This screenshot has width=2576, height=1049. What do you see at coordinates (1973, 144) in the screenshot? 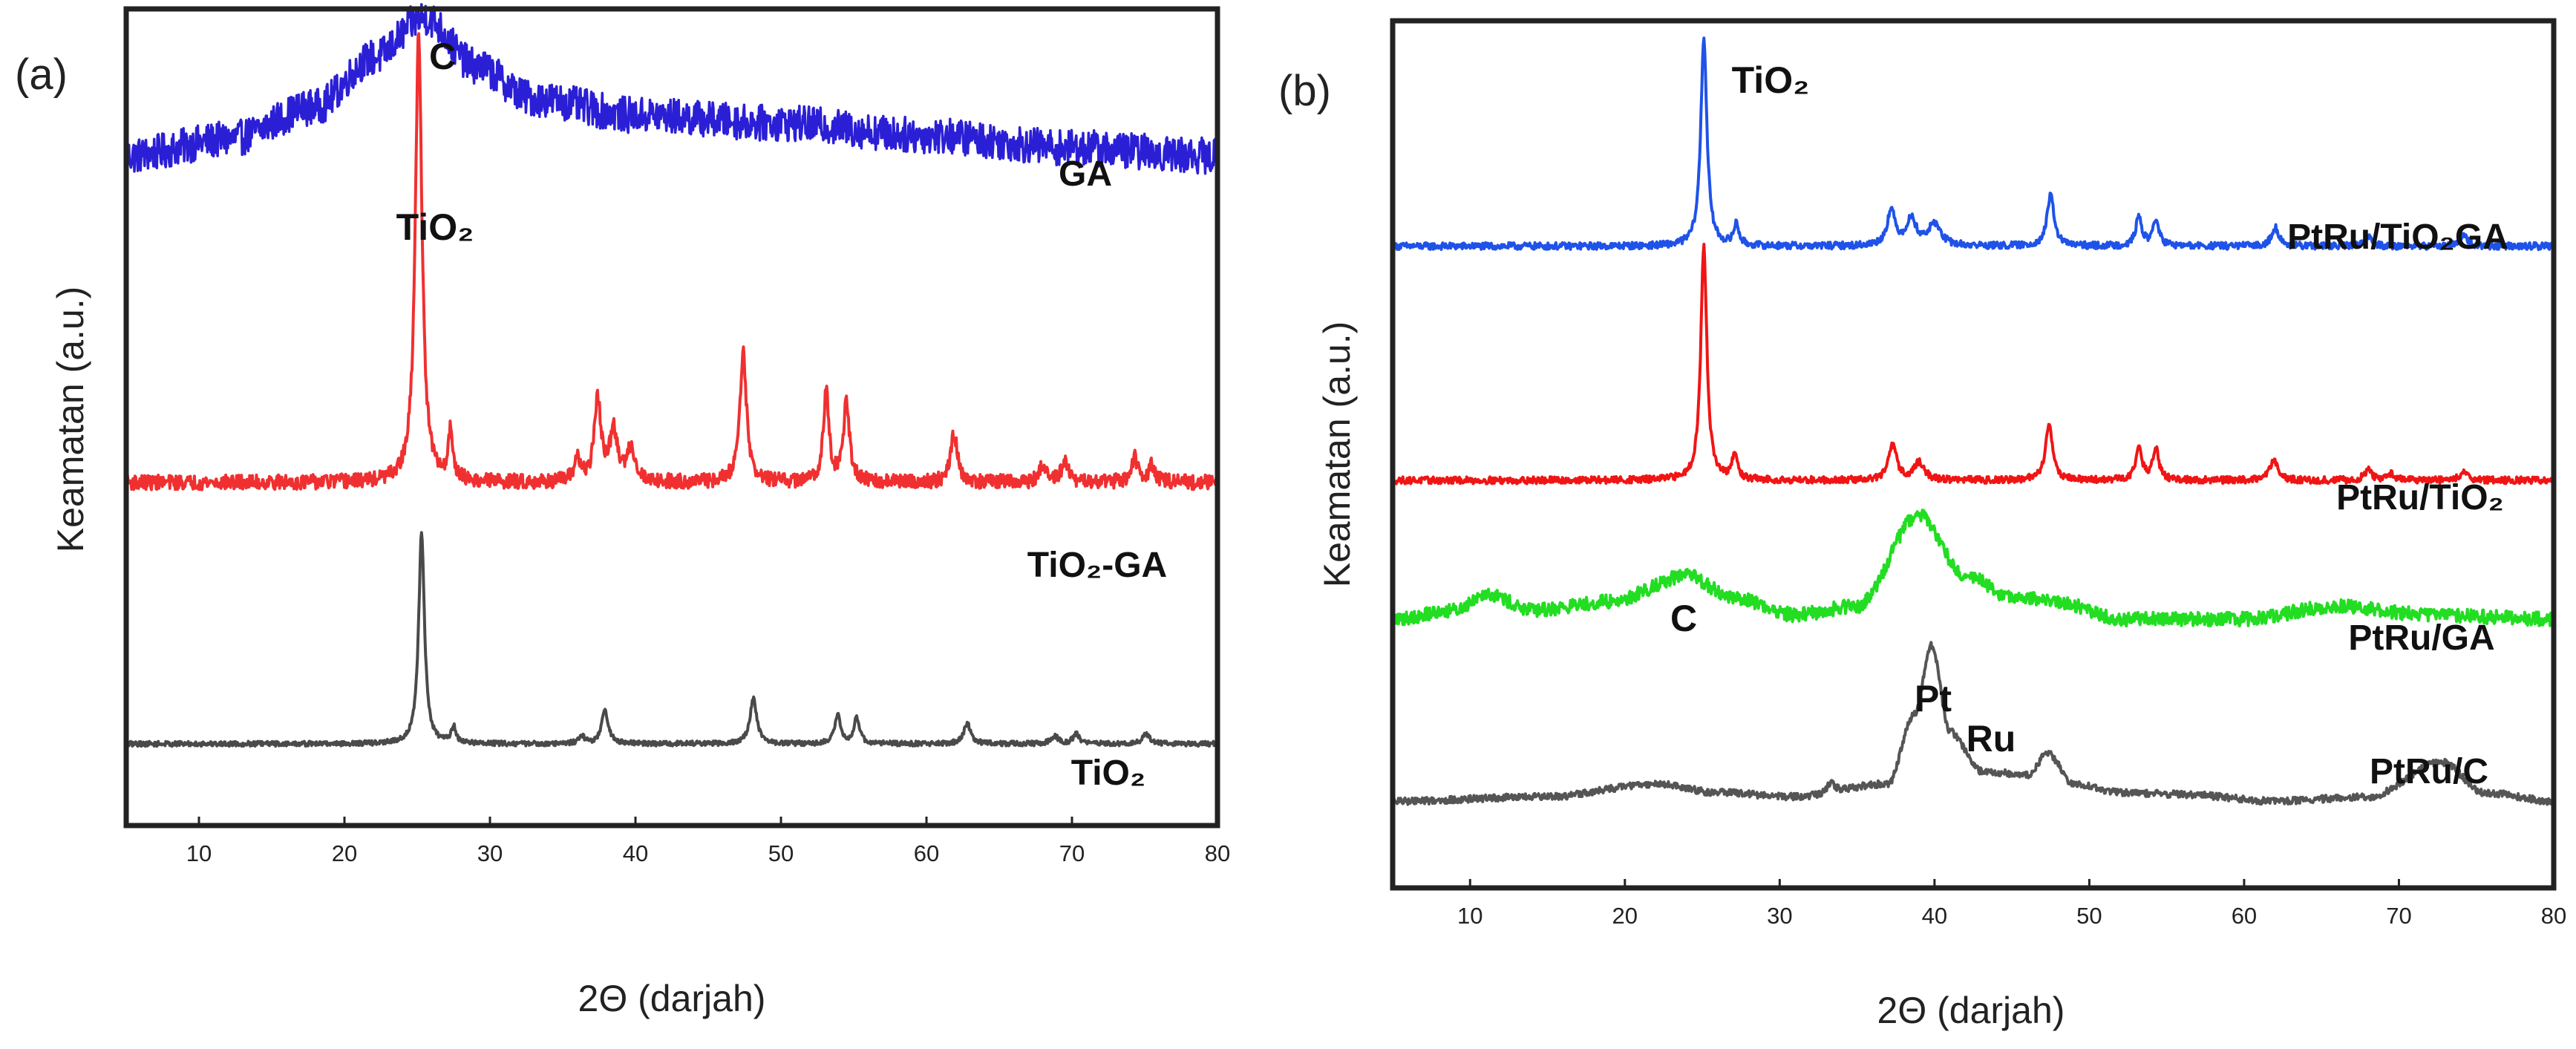
I see `panel-b-series-line-ptru-tio2ga` at bounding box center [1973, 144].